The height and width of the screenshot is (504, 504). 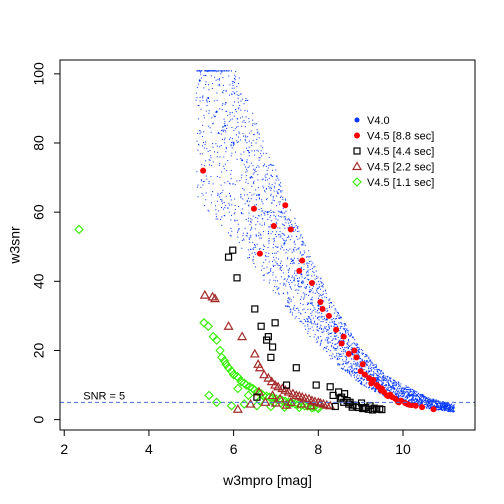 What do you see at coordinates (233, 142) in the screenshot?
I see `v40-trend-point` at bounding box center [233, 142].